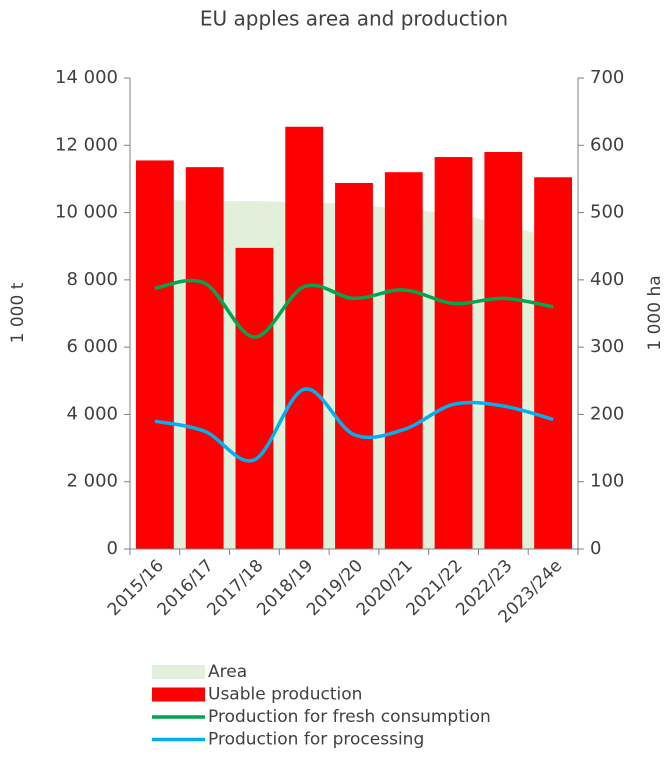  Describe the element at coordinates (92, 481) in the screenshot. I see `y-tick-label: 2 000` at that location.